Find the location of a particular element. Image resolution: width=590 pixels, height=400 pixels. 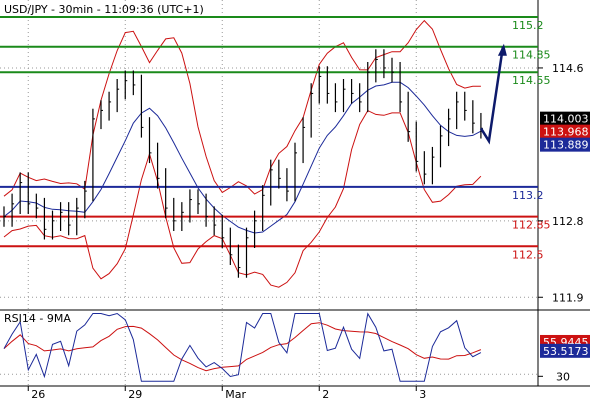

rsi-lines is located at coordinates (242, 347).